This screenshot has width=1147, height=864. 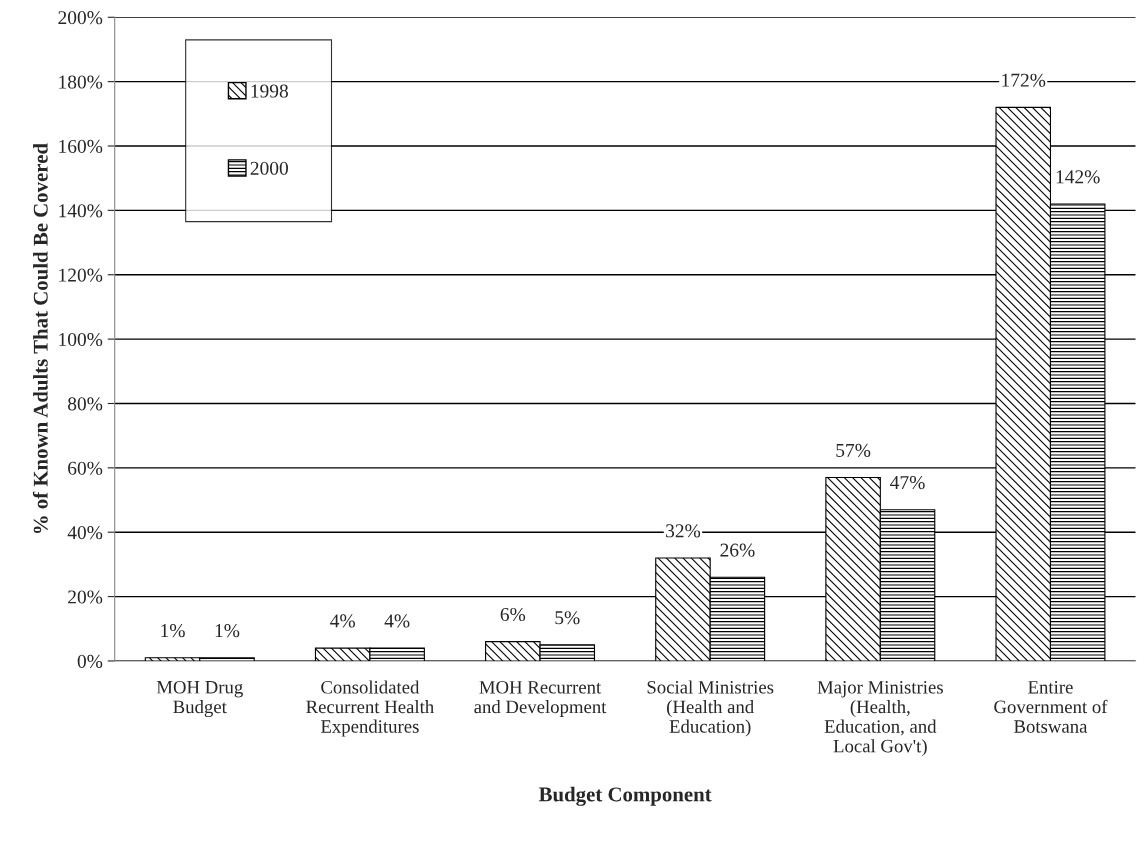 What do you see at coordinates (540, 699) in the screenshot?
I see `x-tick-label: MOH Recurrent and Development` at bounding box center [540, 699].